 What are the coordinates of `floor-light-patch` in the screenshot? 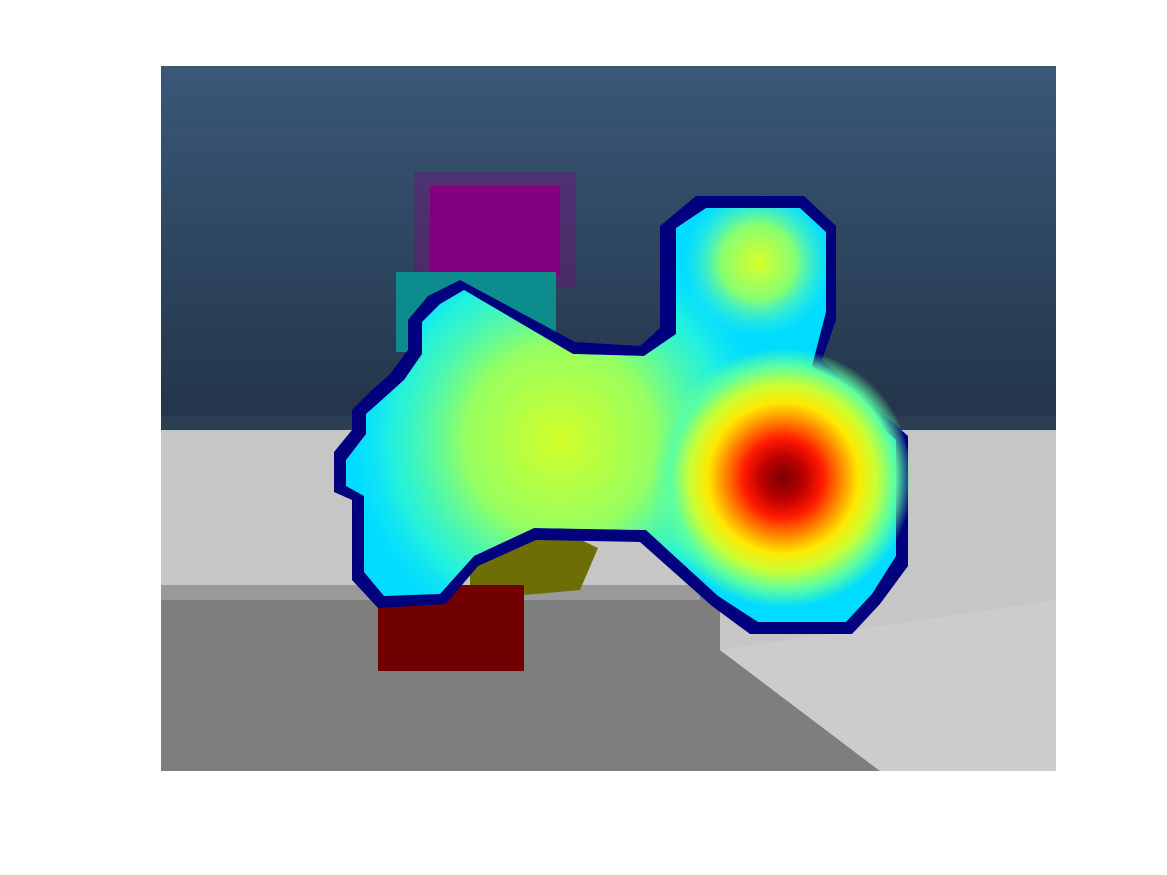 It's located at (888, 685).